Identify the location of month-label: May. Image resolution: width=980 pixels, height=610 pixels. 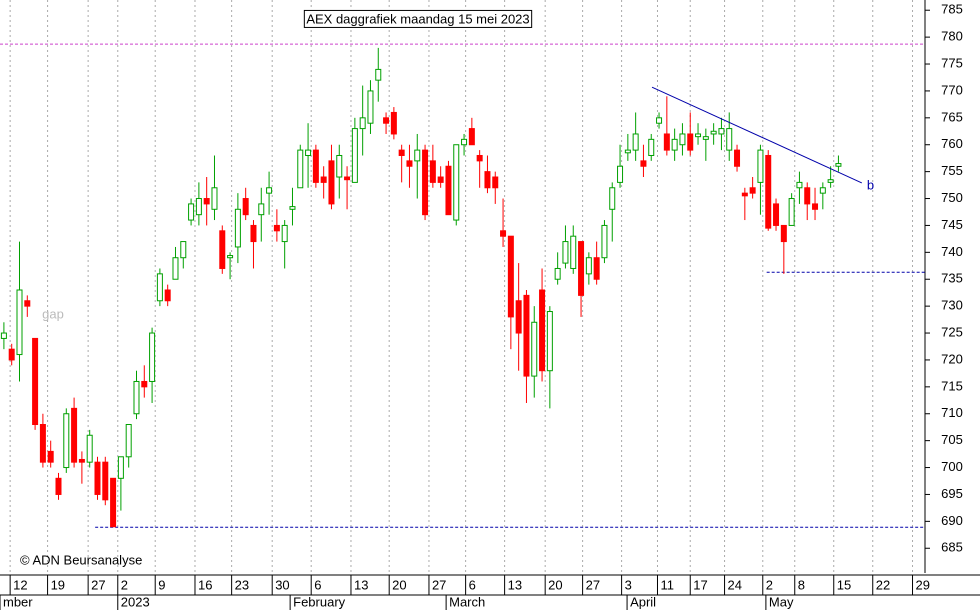
(781, 601).